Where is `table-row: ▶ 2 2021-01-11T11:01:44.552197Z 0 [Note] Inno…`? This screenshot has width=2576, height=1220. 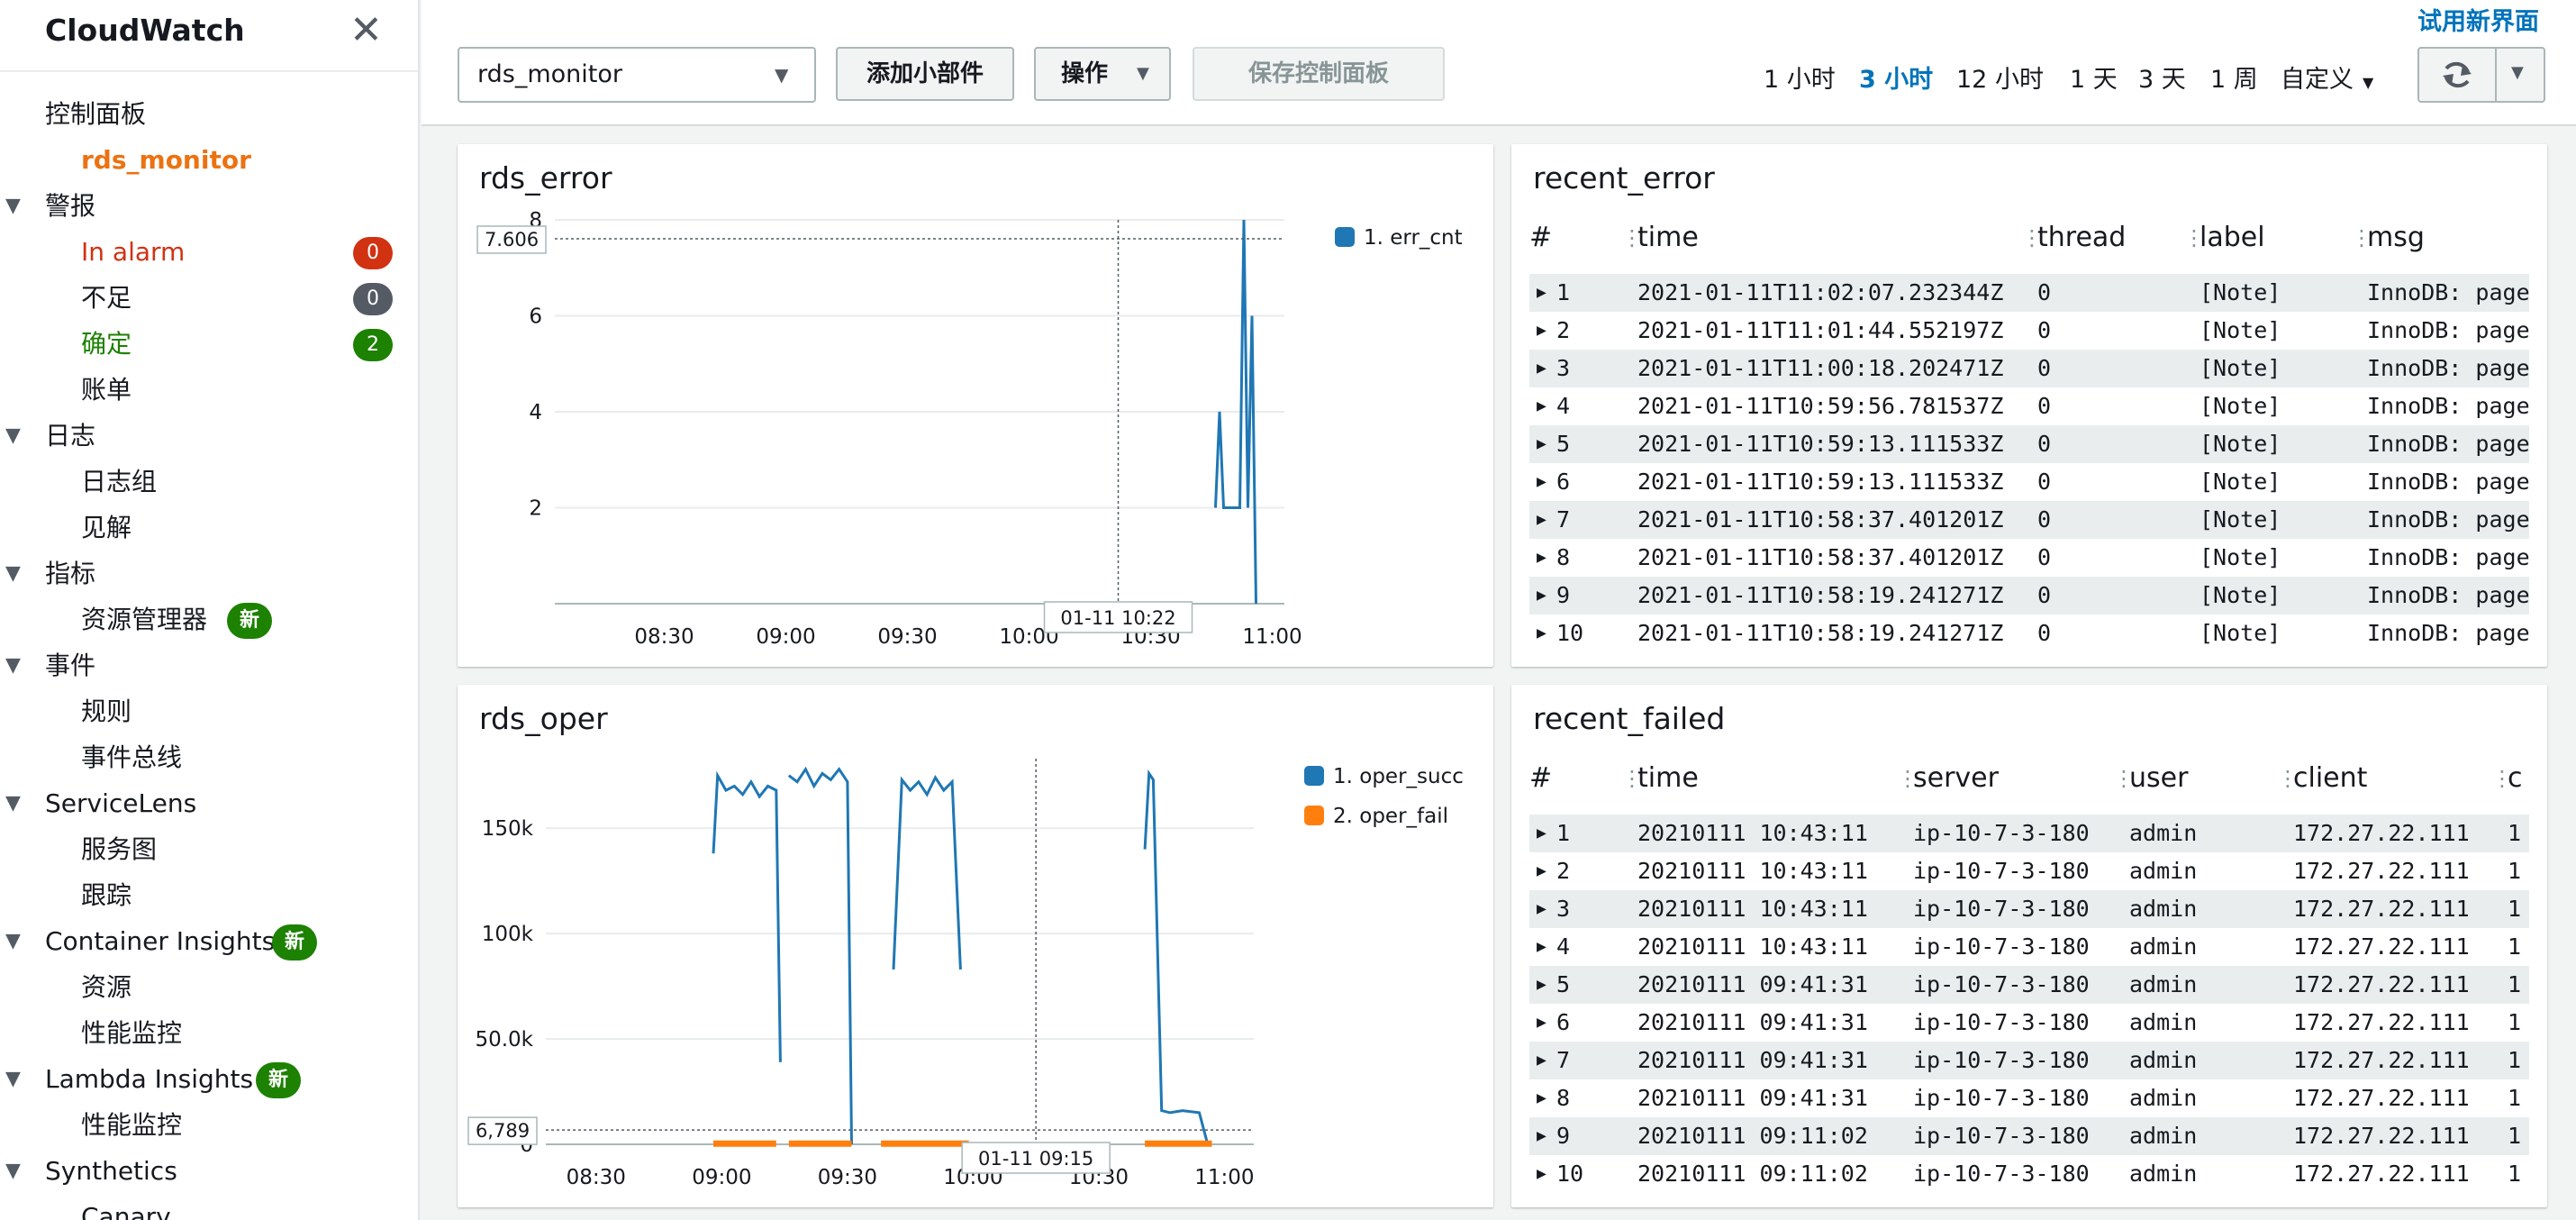
table-row: ▶ 2 2021-01-11T11:01:44.552197Z 0 [Note] Inno… is located at coordinates (2029, 331).